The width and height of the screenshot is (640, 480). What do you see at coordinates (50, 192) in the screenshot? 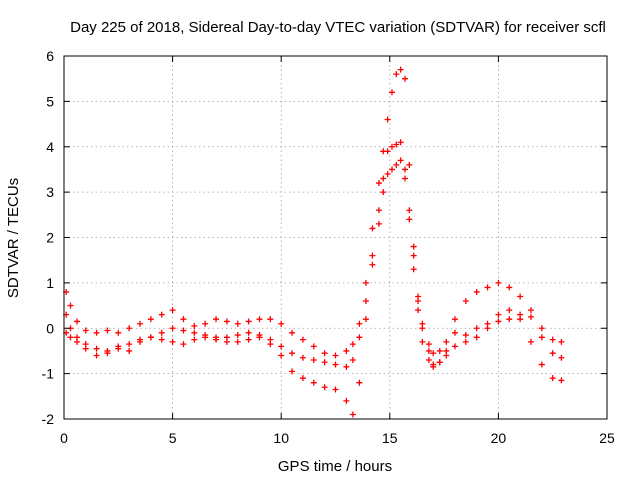
I see `y-tick-label: 3` at bounding box center [50, 192].